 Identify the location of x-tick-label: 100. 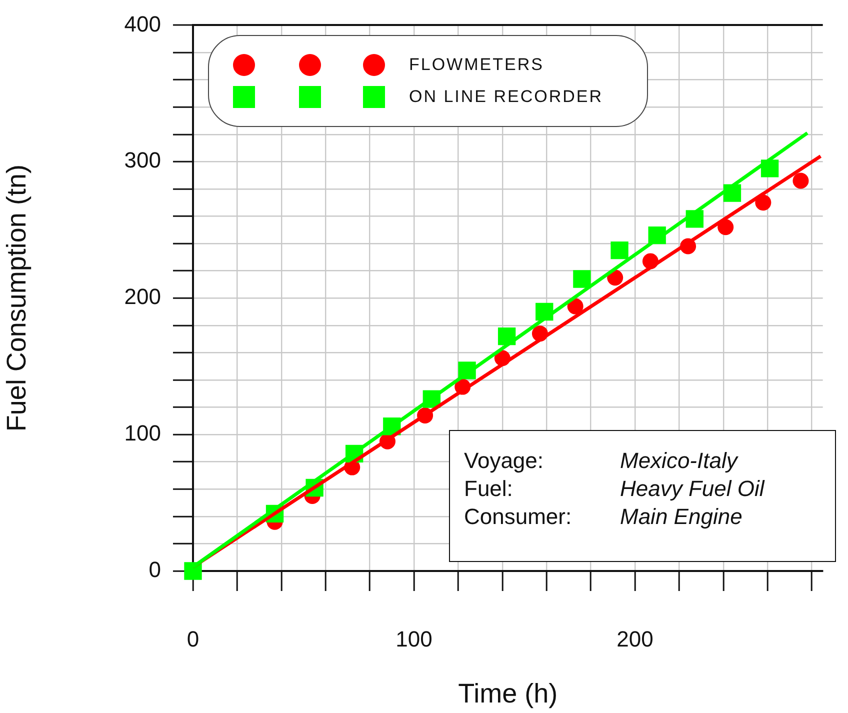
(414, 639).